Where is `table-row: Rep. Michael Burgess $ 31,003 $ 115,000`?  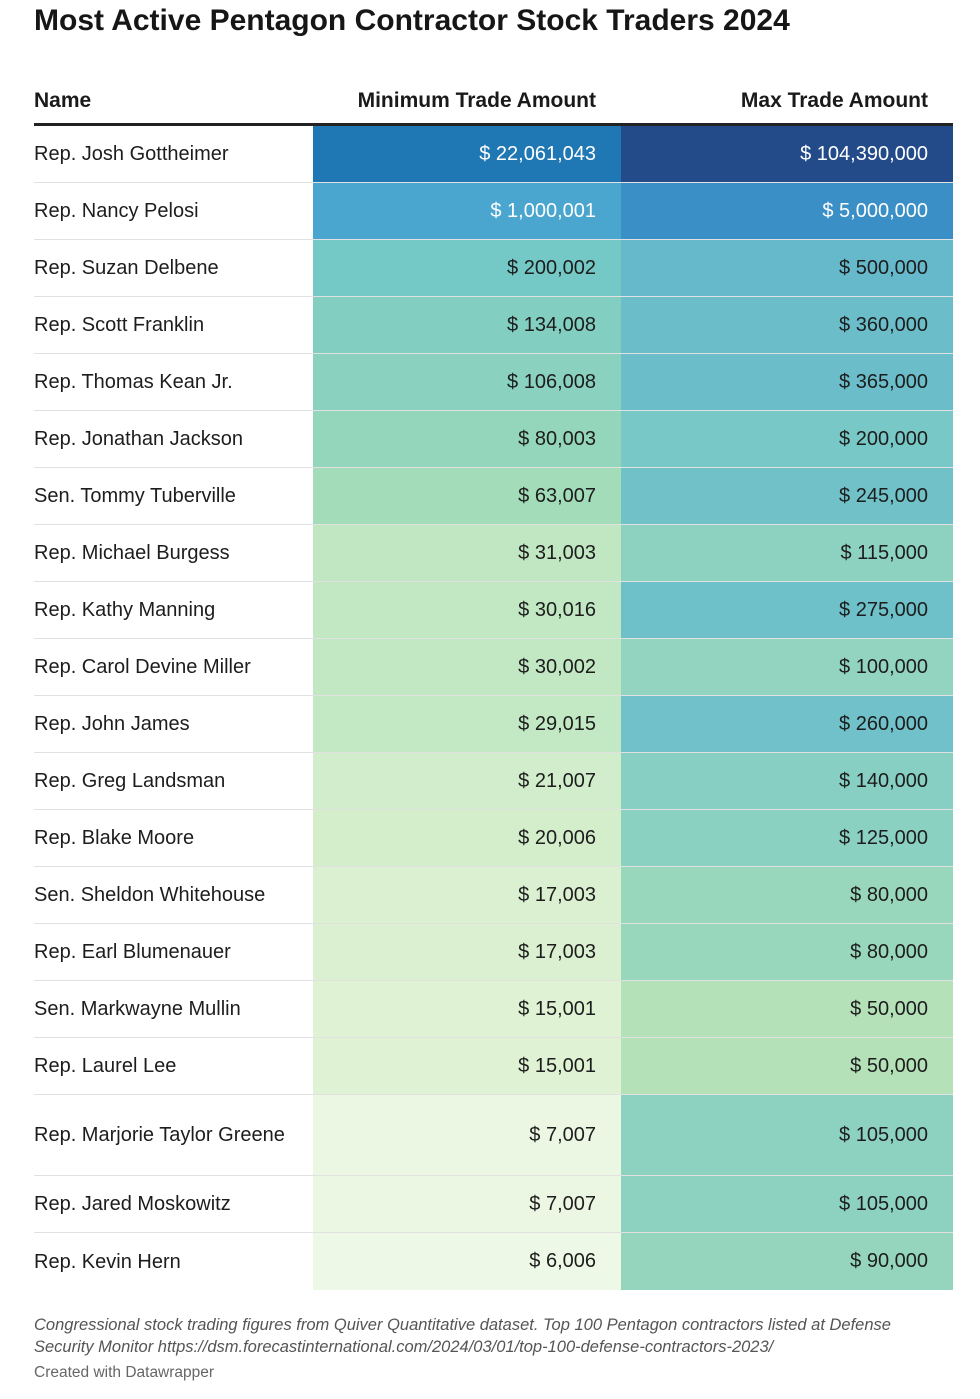
table-row: Rep. Michael Burgess $ 31,003 $ 115,000 is located at coordinates (493, 553).